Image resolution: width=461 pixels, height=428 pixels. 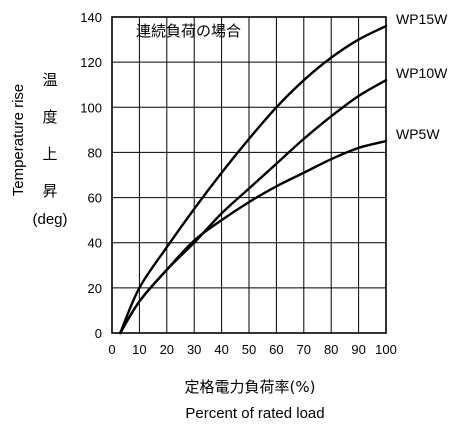 I want to click on y-tick-label: 0, so click(x=98, y=333).